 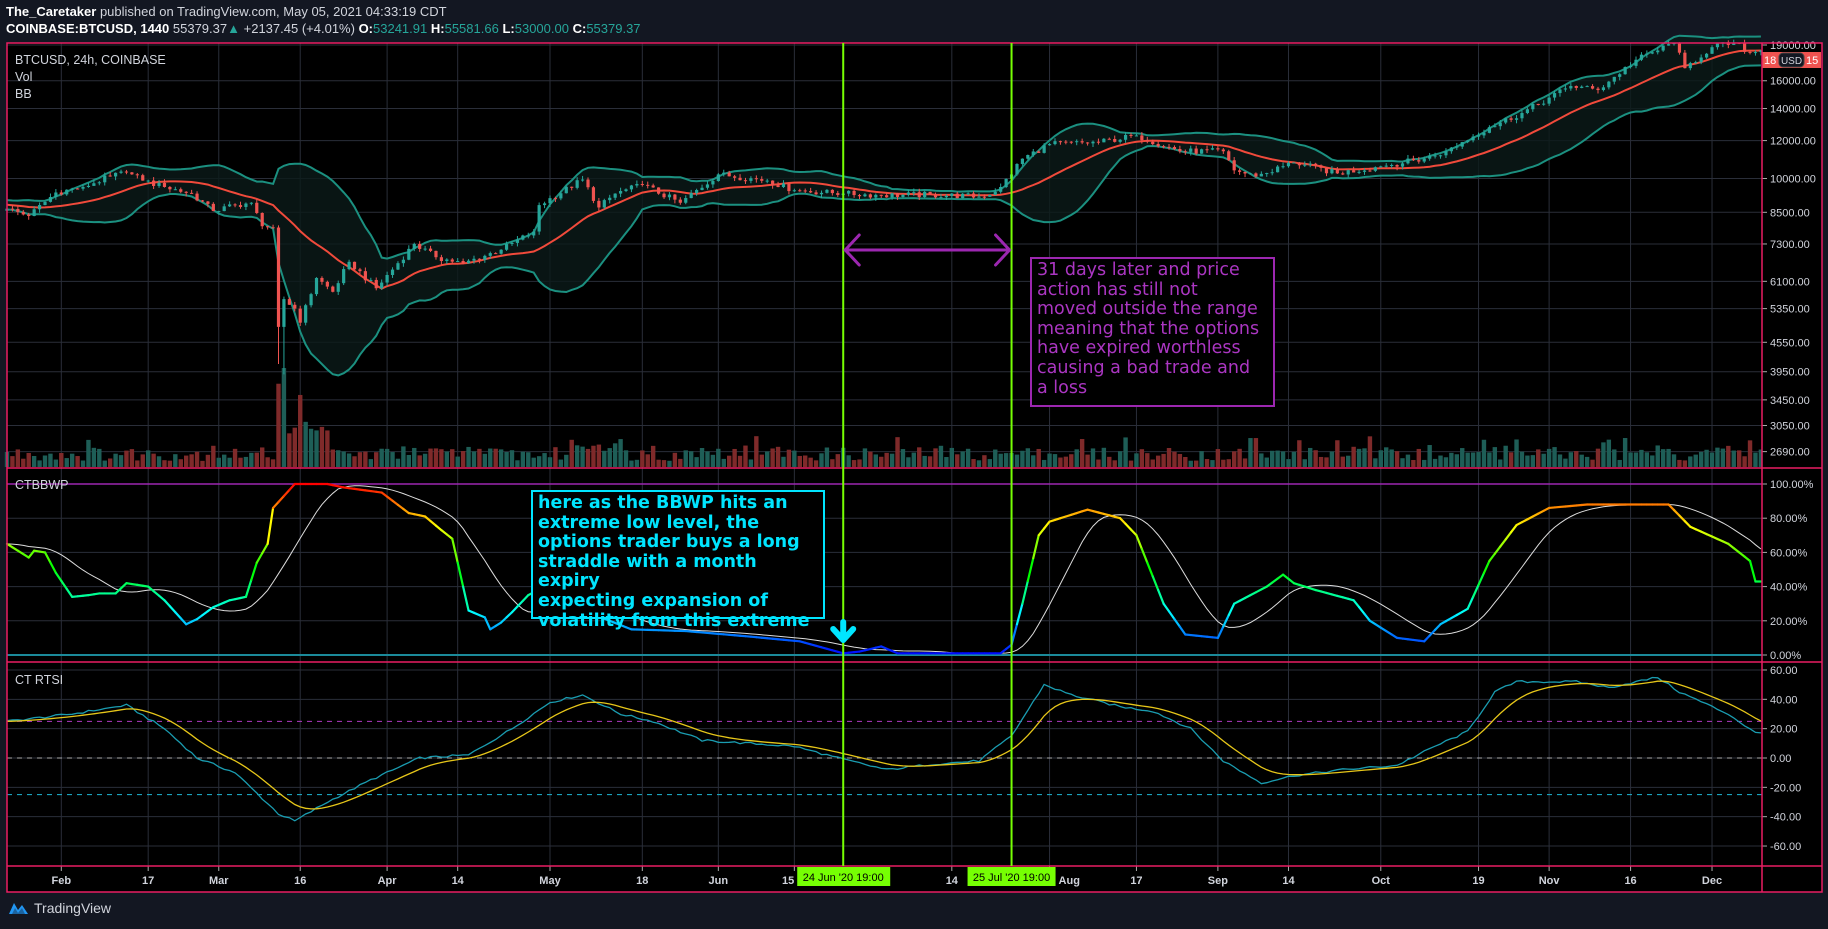 What do you see at coordinates (23, 94) in the screenshot?
I see `legend-bb: BB` at bounding box center [23, 94].